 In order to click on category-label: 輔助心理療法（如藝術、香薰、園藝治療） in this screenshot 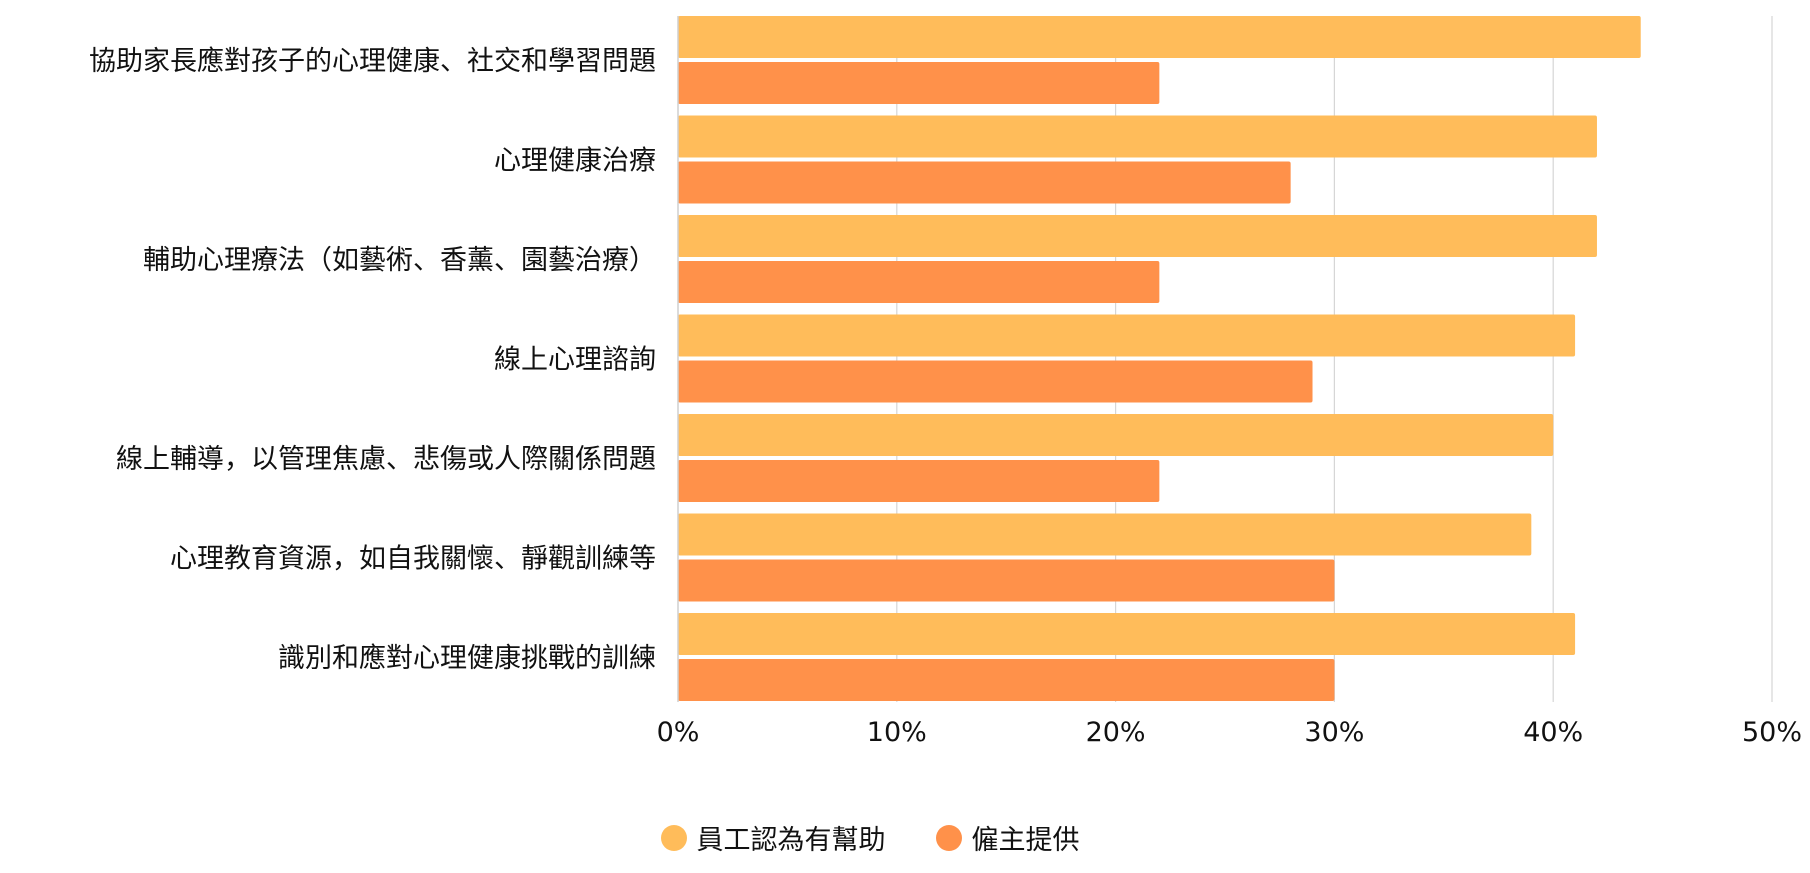, I will do `click(399, 260)`.